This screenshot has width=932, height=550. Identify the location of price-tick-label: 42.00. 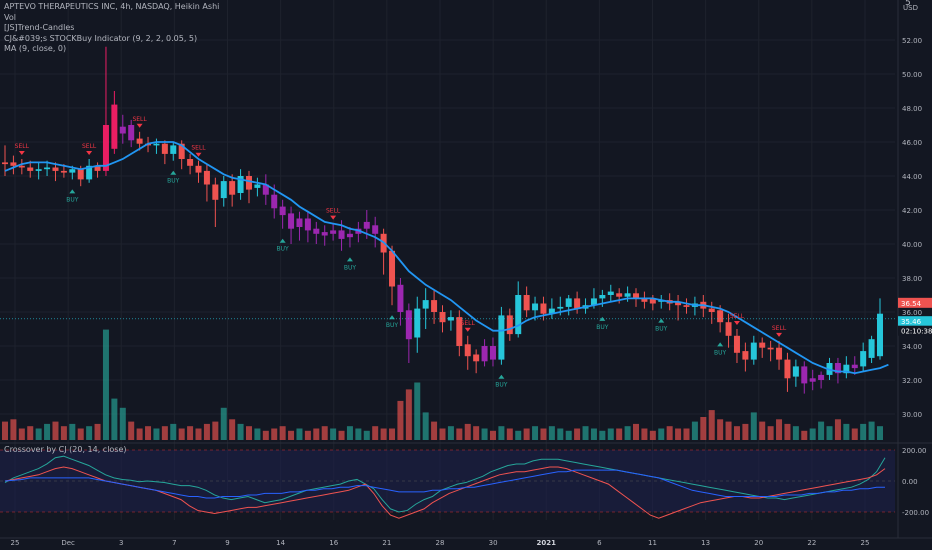
(912, 211).